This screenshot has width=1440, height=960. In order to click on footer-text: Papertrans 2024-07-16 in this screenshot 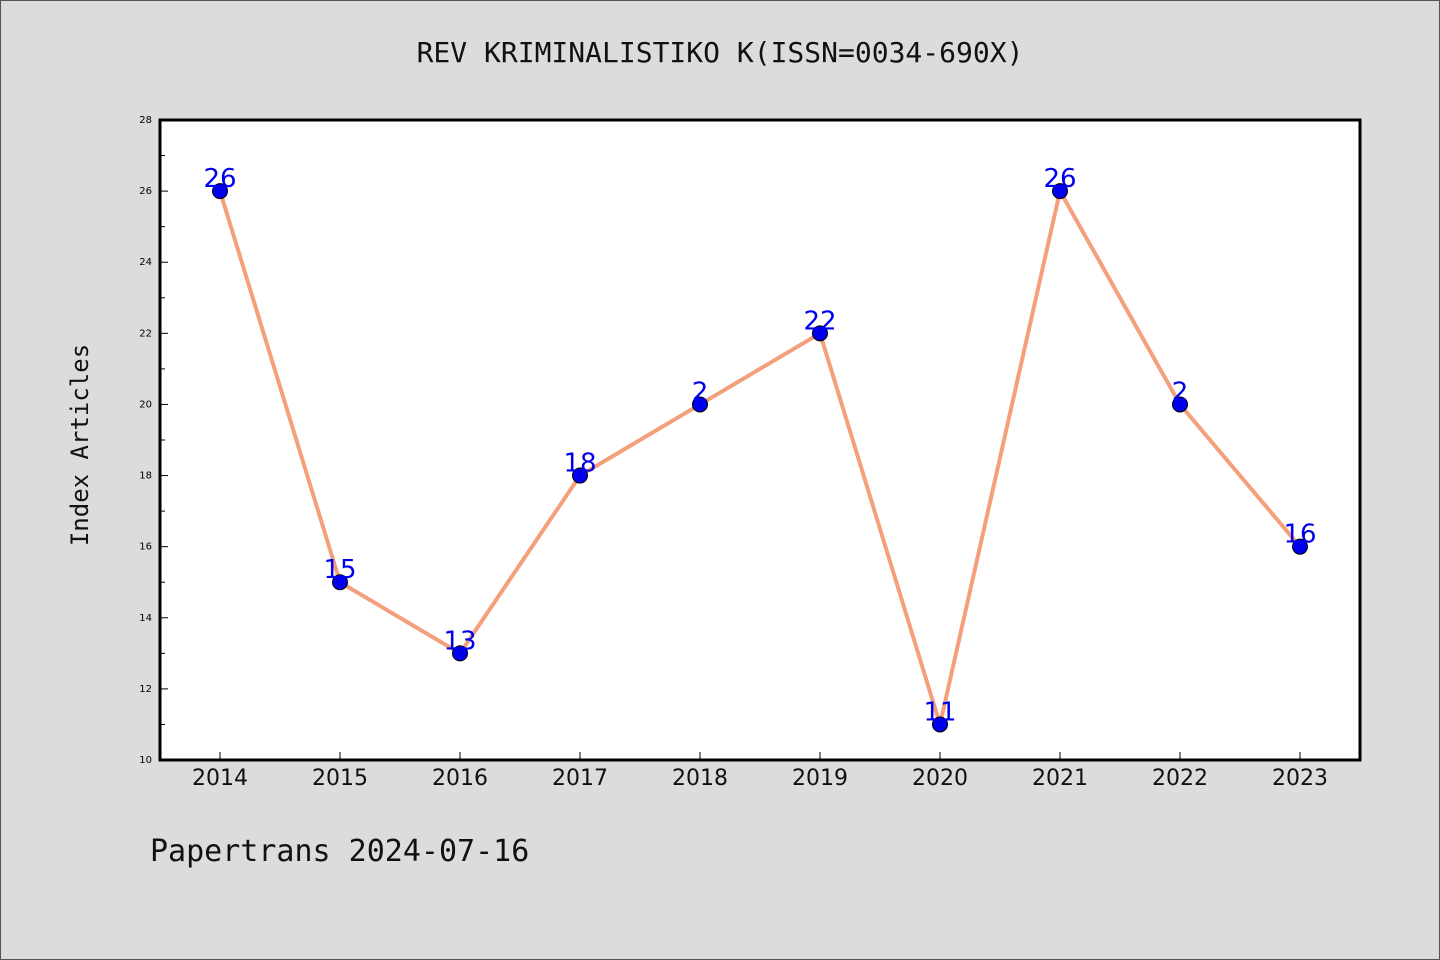, I will do `click(340, 851)`.